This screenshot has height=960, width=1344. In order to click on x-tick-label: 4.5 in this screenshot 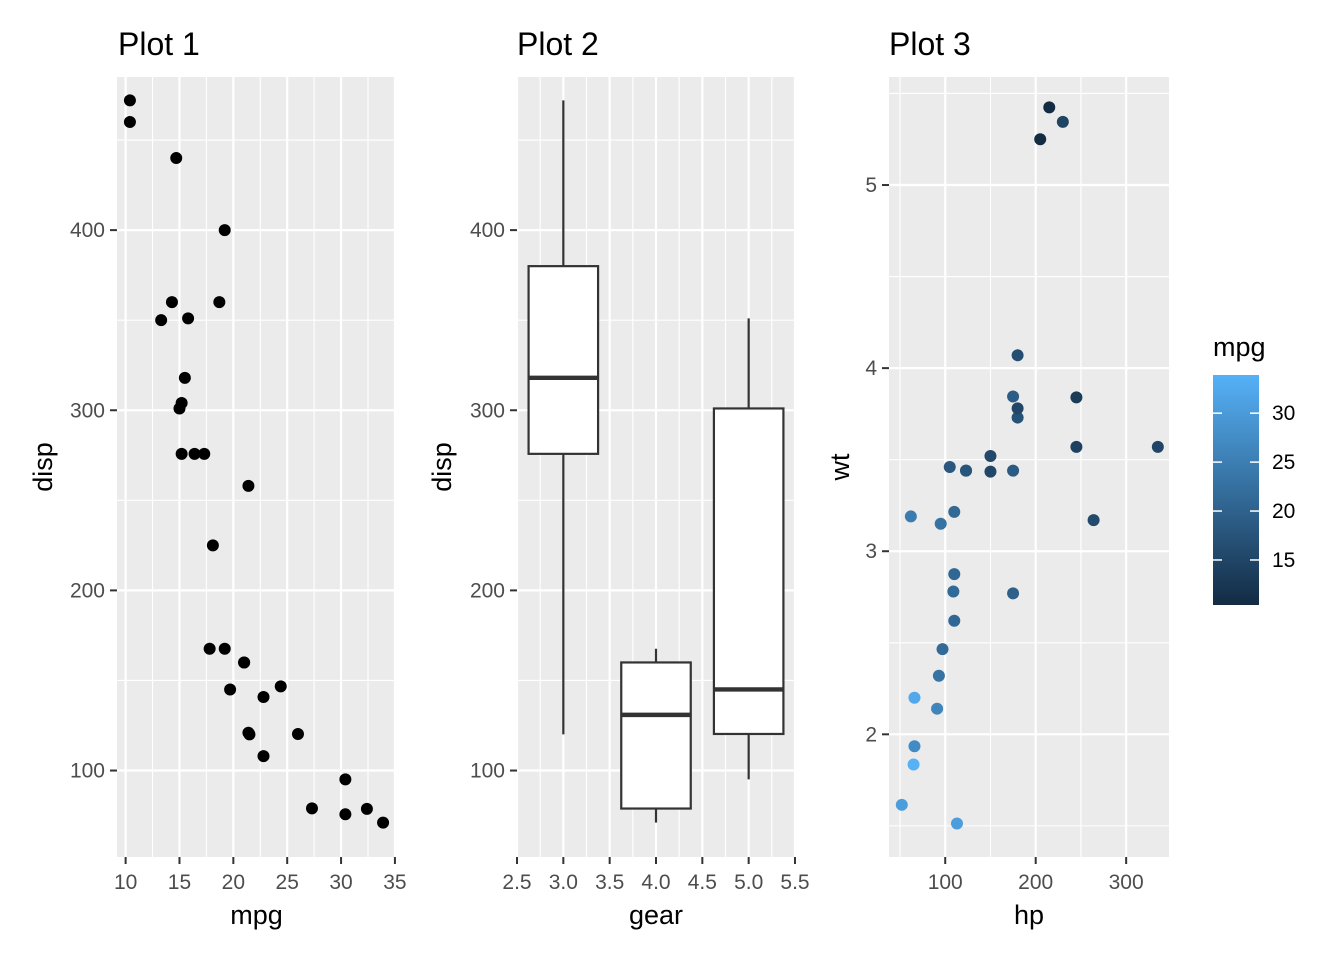, I will do `click(702, 882)`.